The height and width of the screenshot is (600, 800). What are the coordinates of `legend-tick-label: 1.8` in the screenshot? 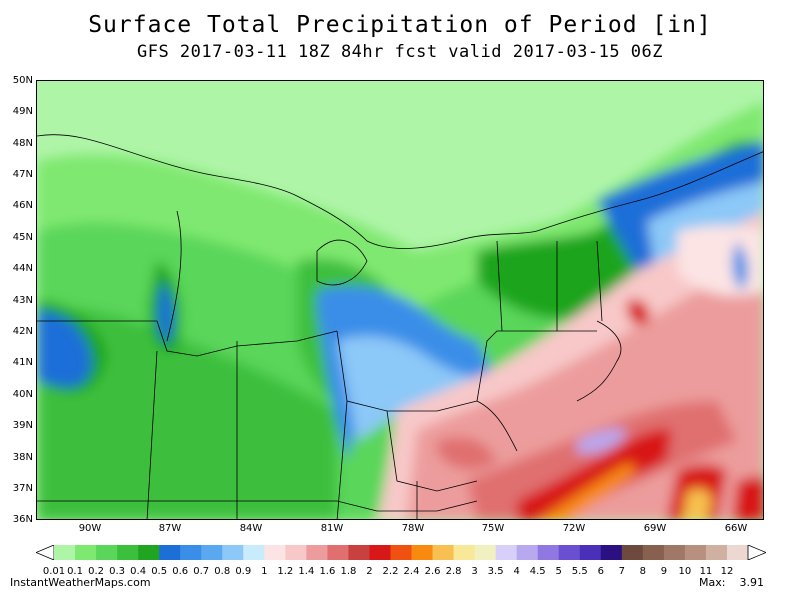 It's located at (348, 571).